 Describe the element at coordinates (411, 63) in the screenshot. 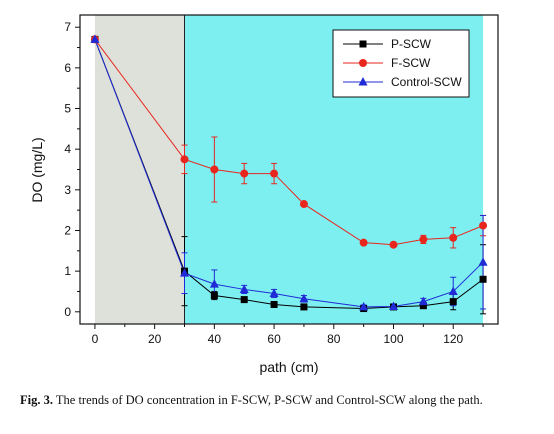

I see `legend-f-scw-label: F-SCW` at that location.